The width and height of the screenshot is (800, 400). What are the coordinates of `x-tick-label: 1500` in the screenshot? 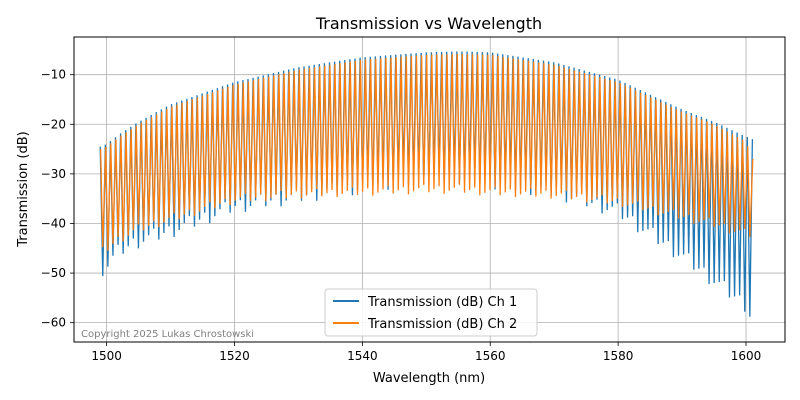 It's located at (106, 356).